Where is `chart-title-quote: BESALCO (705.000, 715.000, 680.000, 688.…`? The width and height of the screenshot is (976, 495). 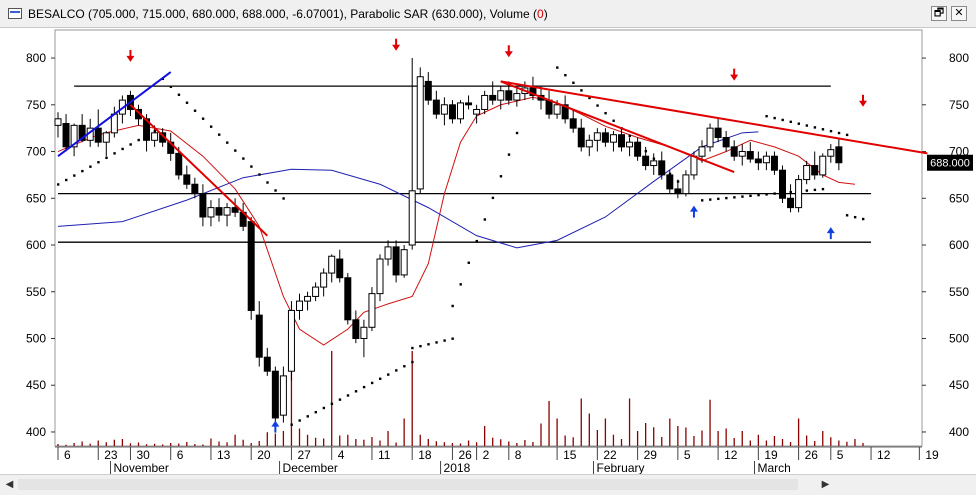
chart-title-quote: BESALCO (705.000, 715.000, 680.000, 688.… is located at coordinates (282, 14).